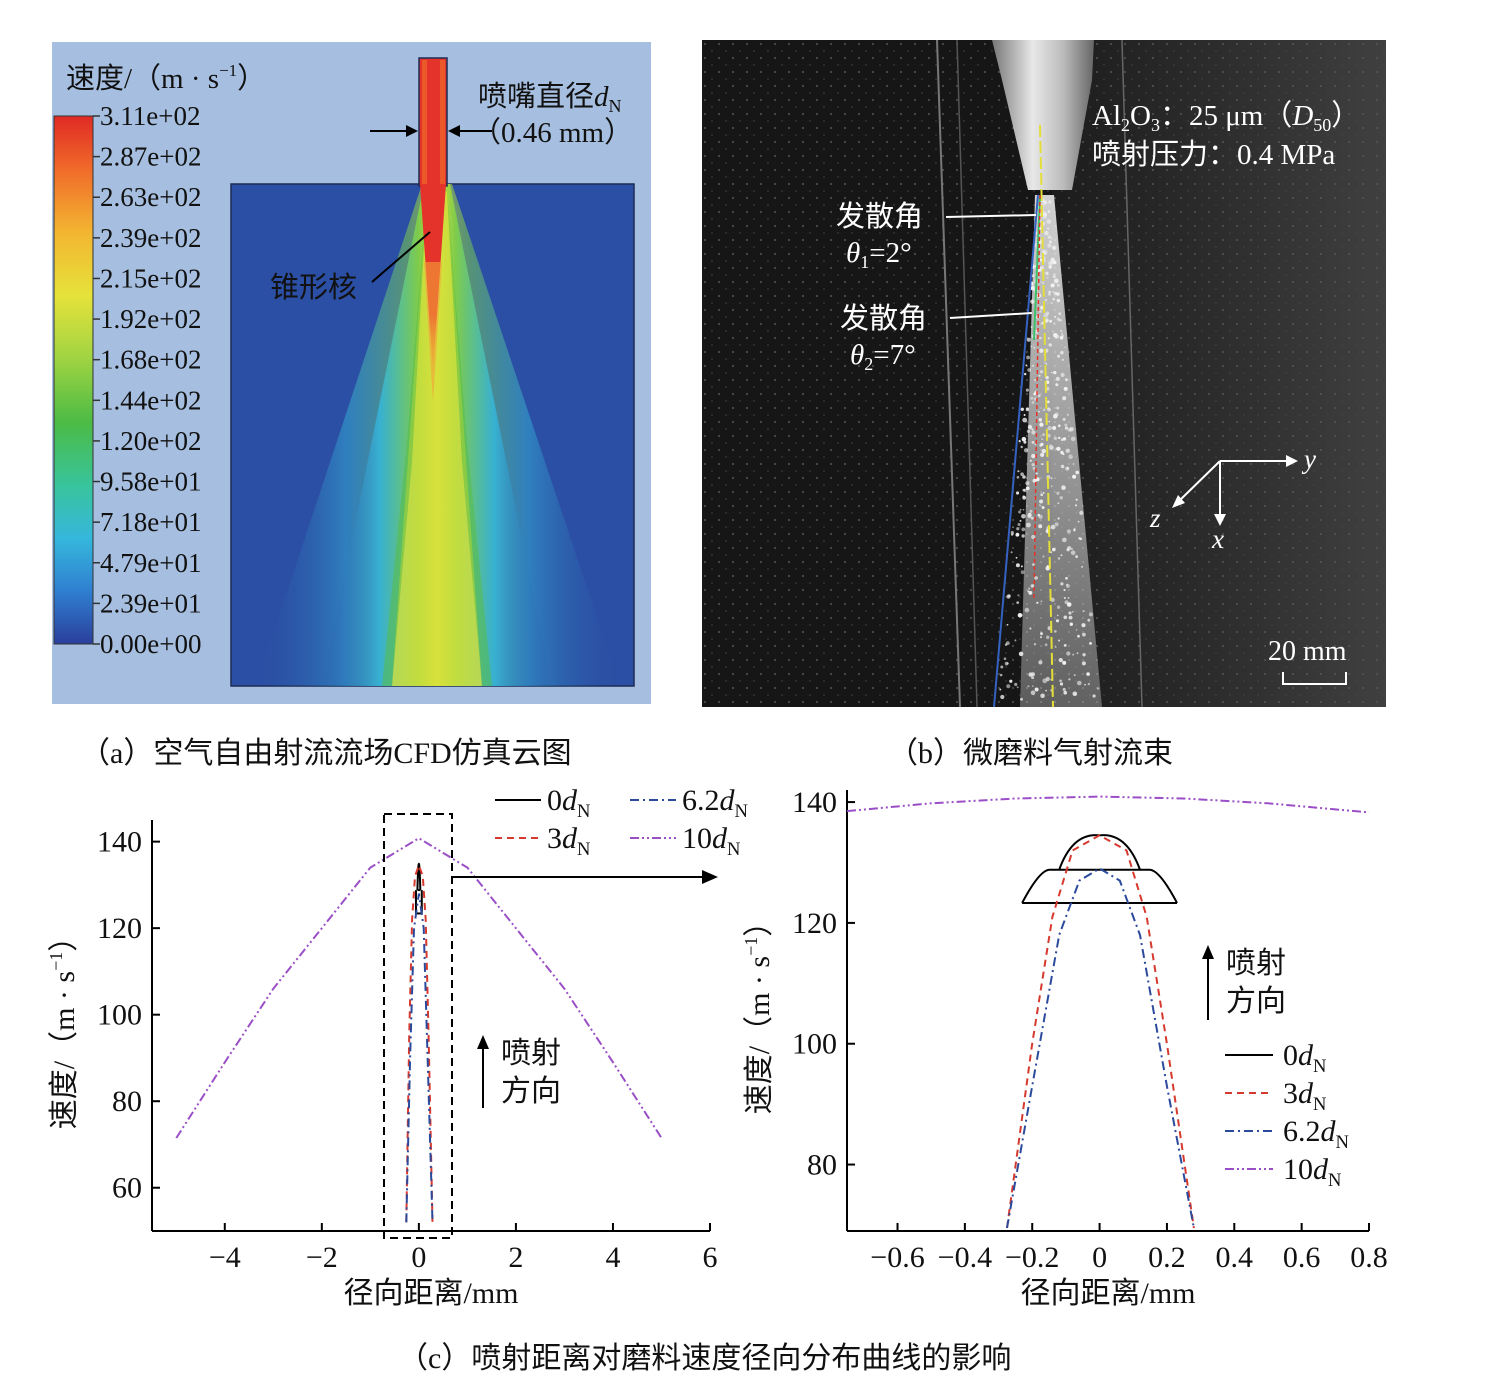 This screenshot has width=1492, height=1377. I want to click on x-tick-label: 0, so click(418, 1257).